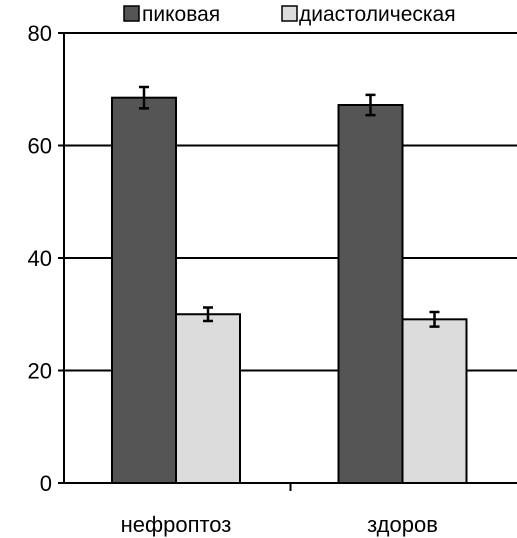 The width and height of the screenshot is (517, 538). What do you see at coordinates (131, 13) in the screenshot?
I see `legend-swatch-peak` at bounding box center [131, 13].